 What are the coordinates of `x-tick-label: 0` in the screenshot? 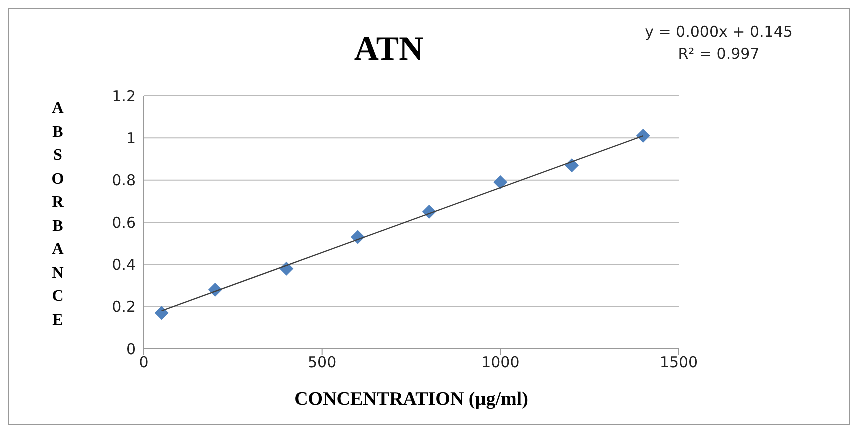 It's located at (144, 363).